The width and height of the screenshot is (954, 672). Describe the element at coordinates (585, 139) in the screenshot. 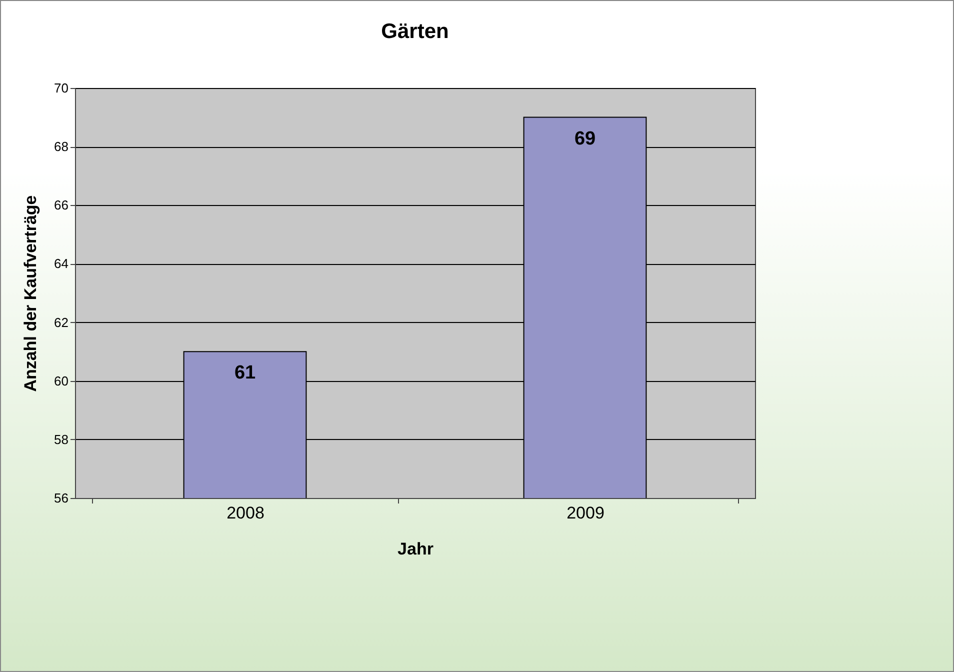

I see `data-label: 69` at that location.